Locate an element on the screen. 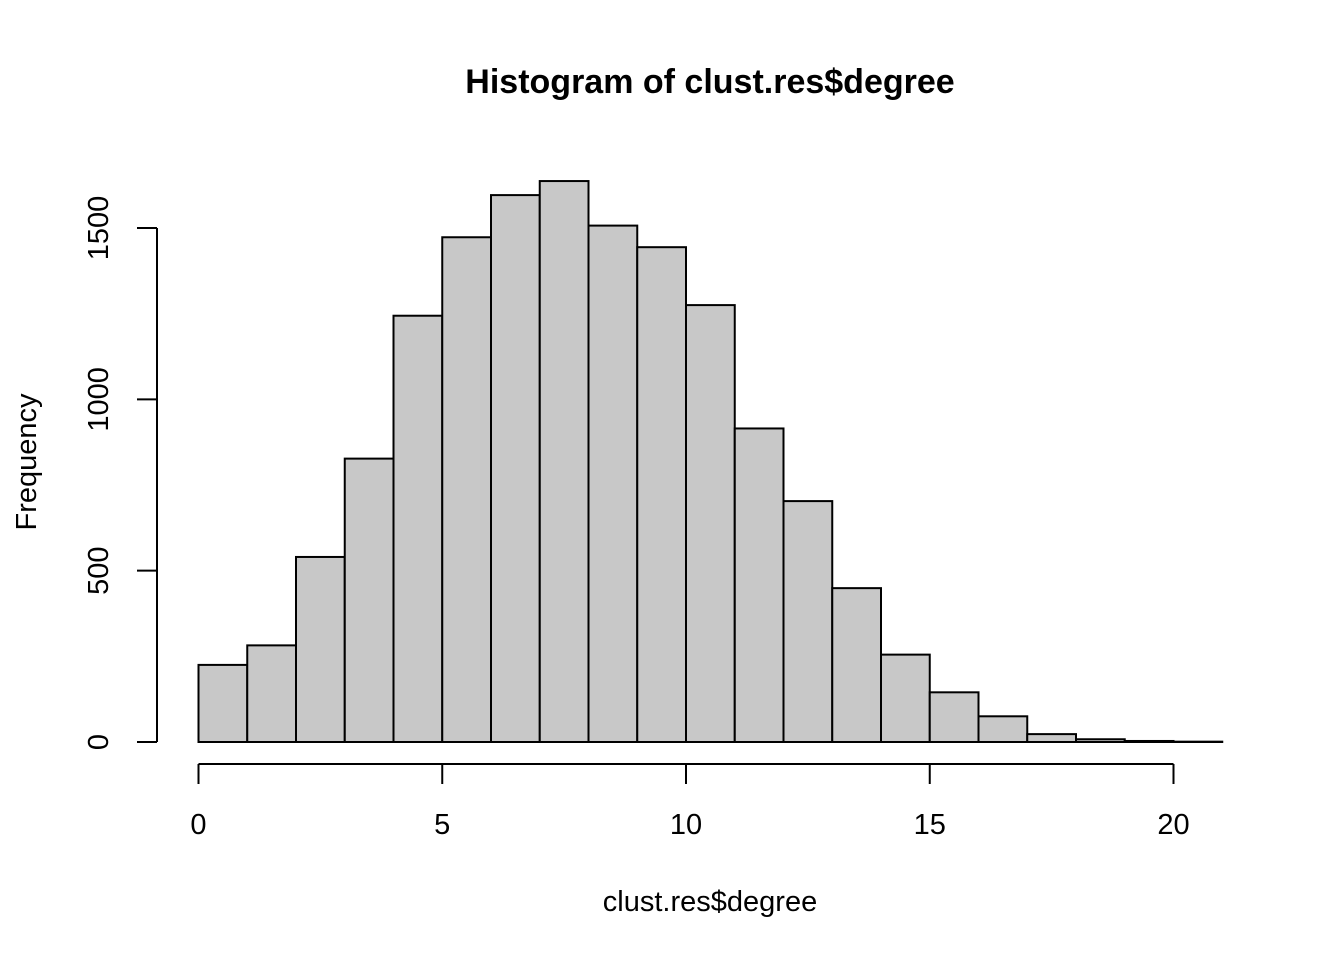  y-axis: 0 500 1000 1500 is located at coordinates (120, 473).